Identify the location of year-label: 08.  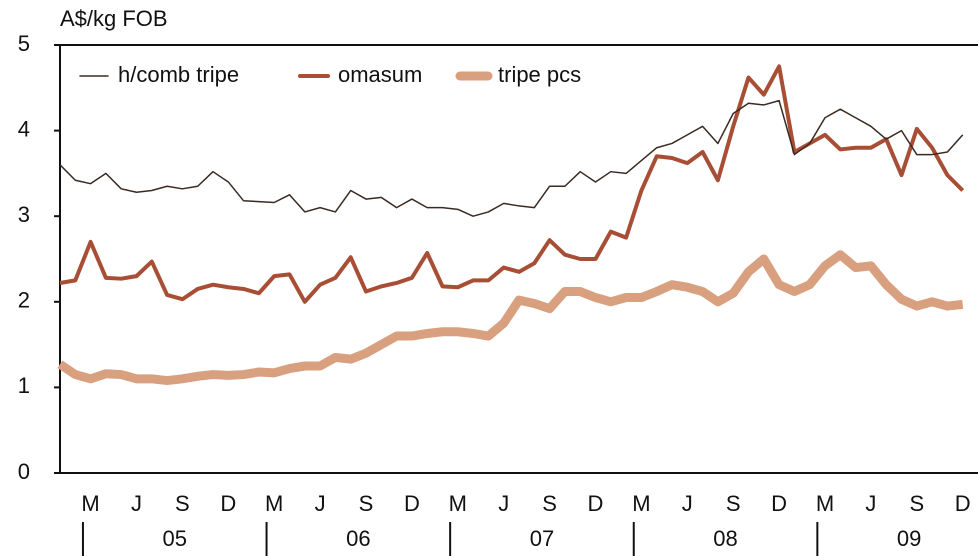
(725, 538).